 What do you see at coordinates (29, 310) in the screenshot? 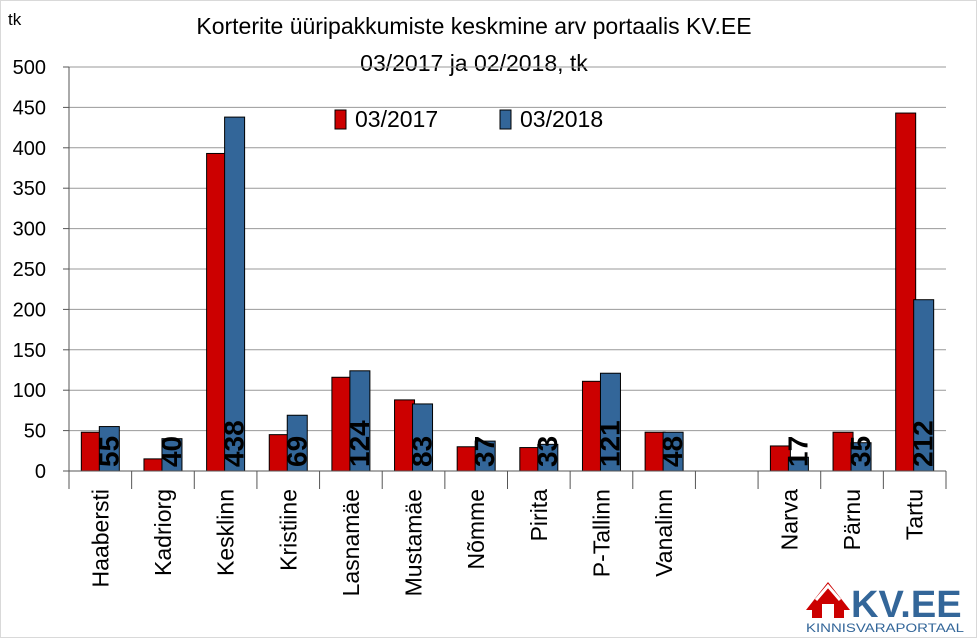
I see `y-tick-label: 200` at bounding box center [29, 310].